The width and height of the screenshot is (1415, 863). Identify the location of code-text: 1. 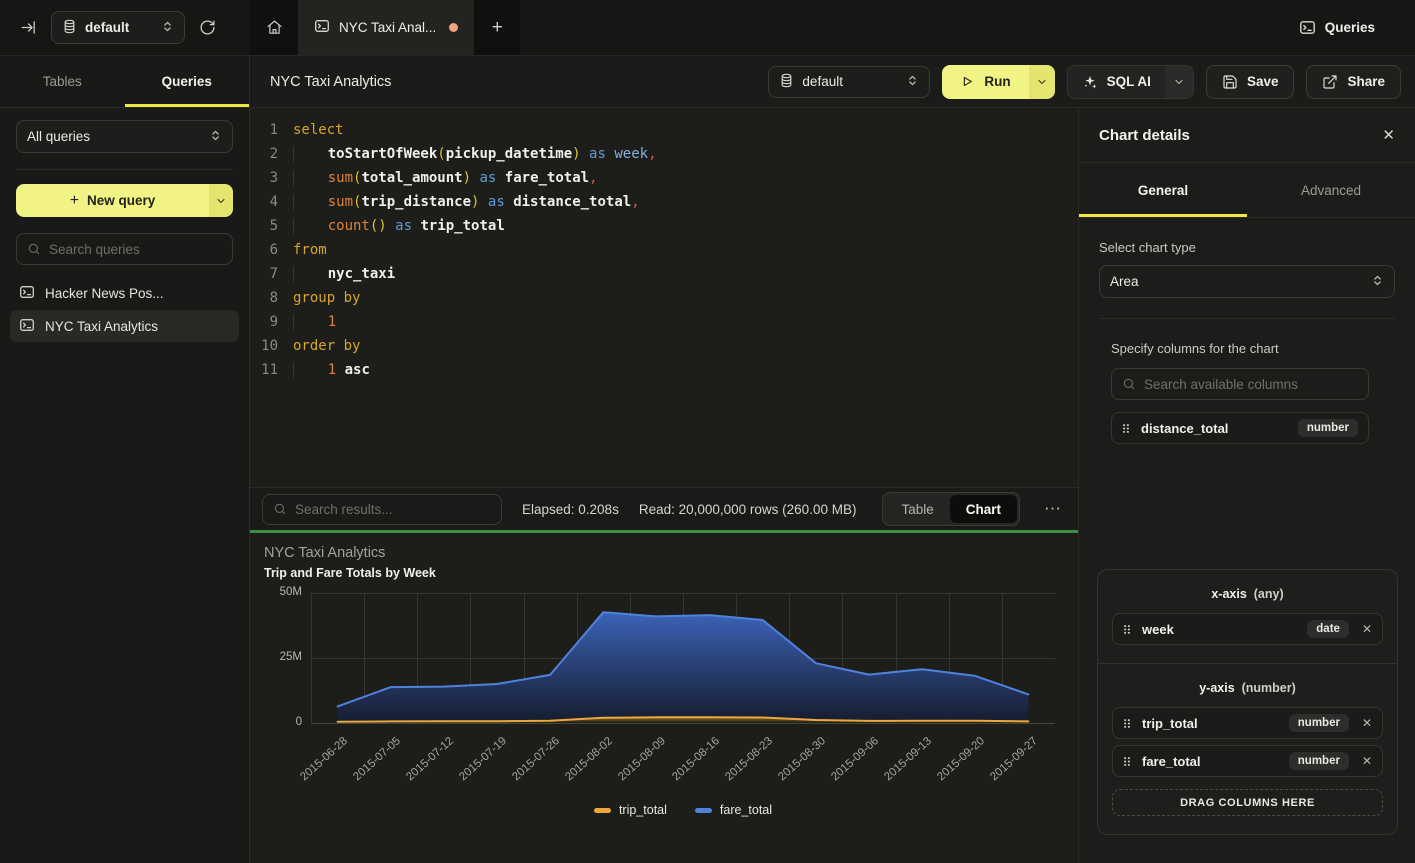
(314, 322).